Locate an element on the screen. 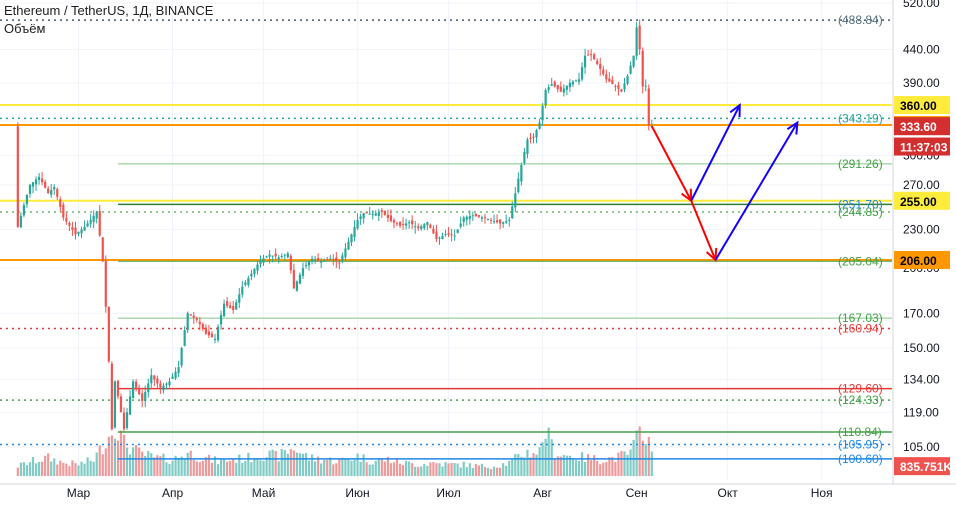 The image size is (956, 505). projection-arrow is located at coordinates (703, 230).